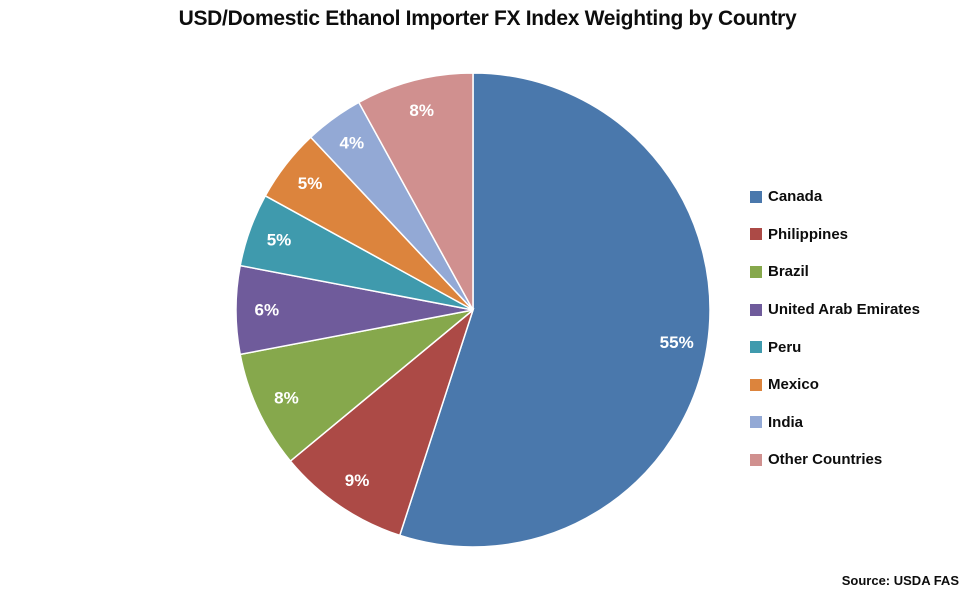 This screenshot has height=600, width=975. Describe the element at coordinates (844, 310) in the screenshot. I see `legend-label: United Arab Emirates` at that location.